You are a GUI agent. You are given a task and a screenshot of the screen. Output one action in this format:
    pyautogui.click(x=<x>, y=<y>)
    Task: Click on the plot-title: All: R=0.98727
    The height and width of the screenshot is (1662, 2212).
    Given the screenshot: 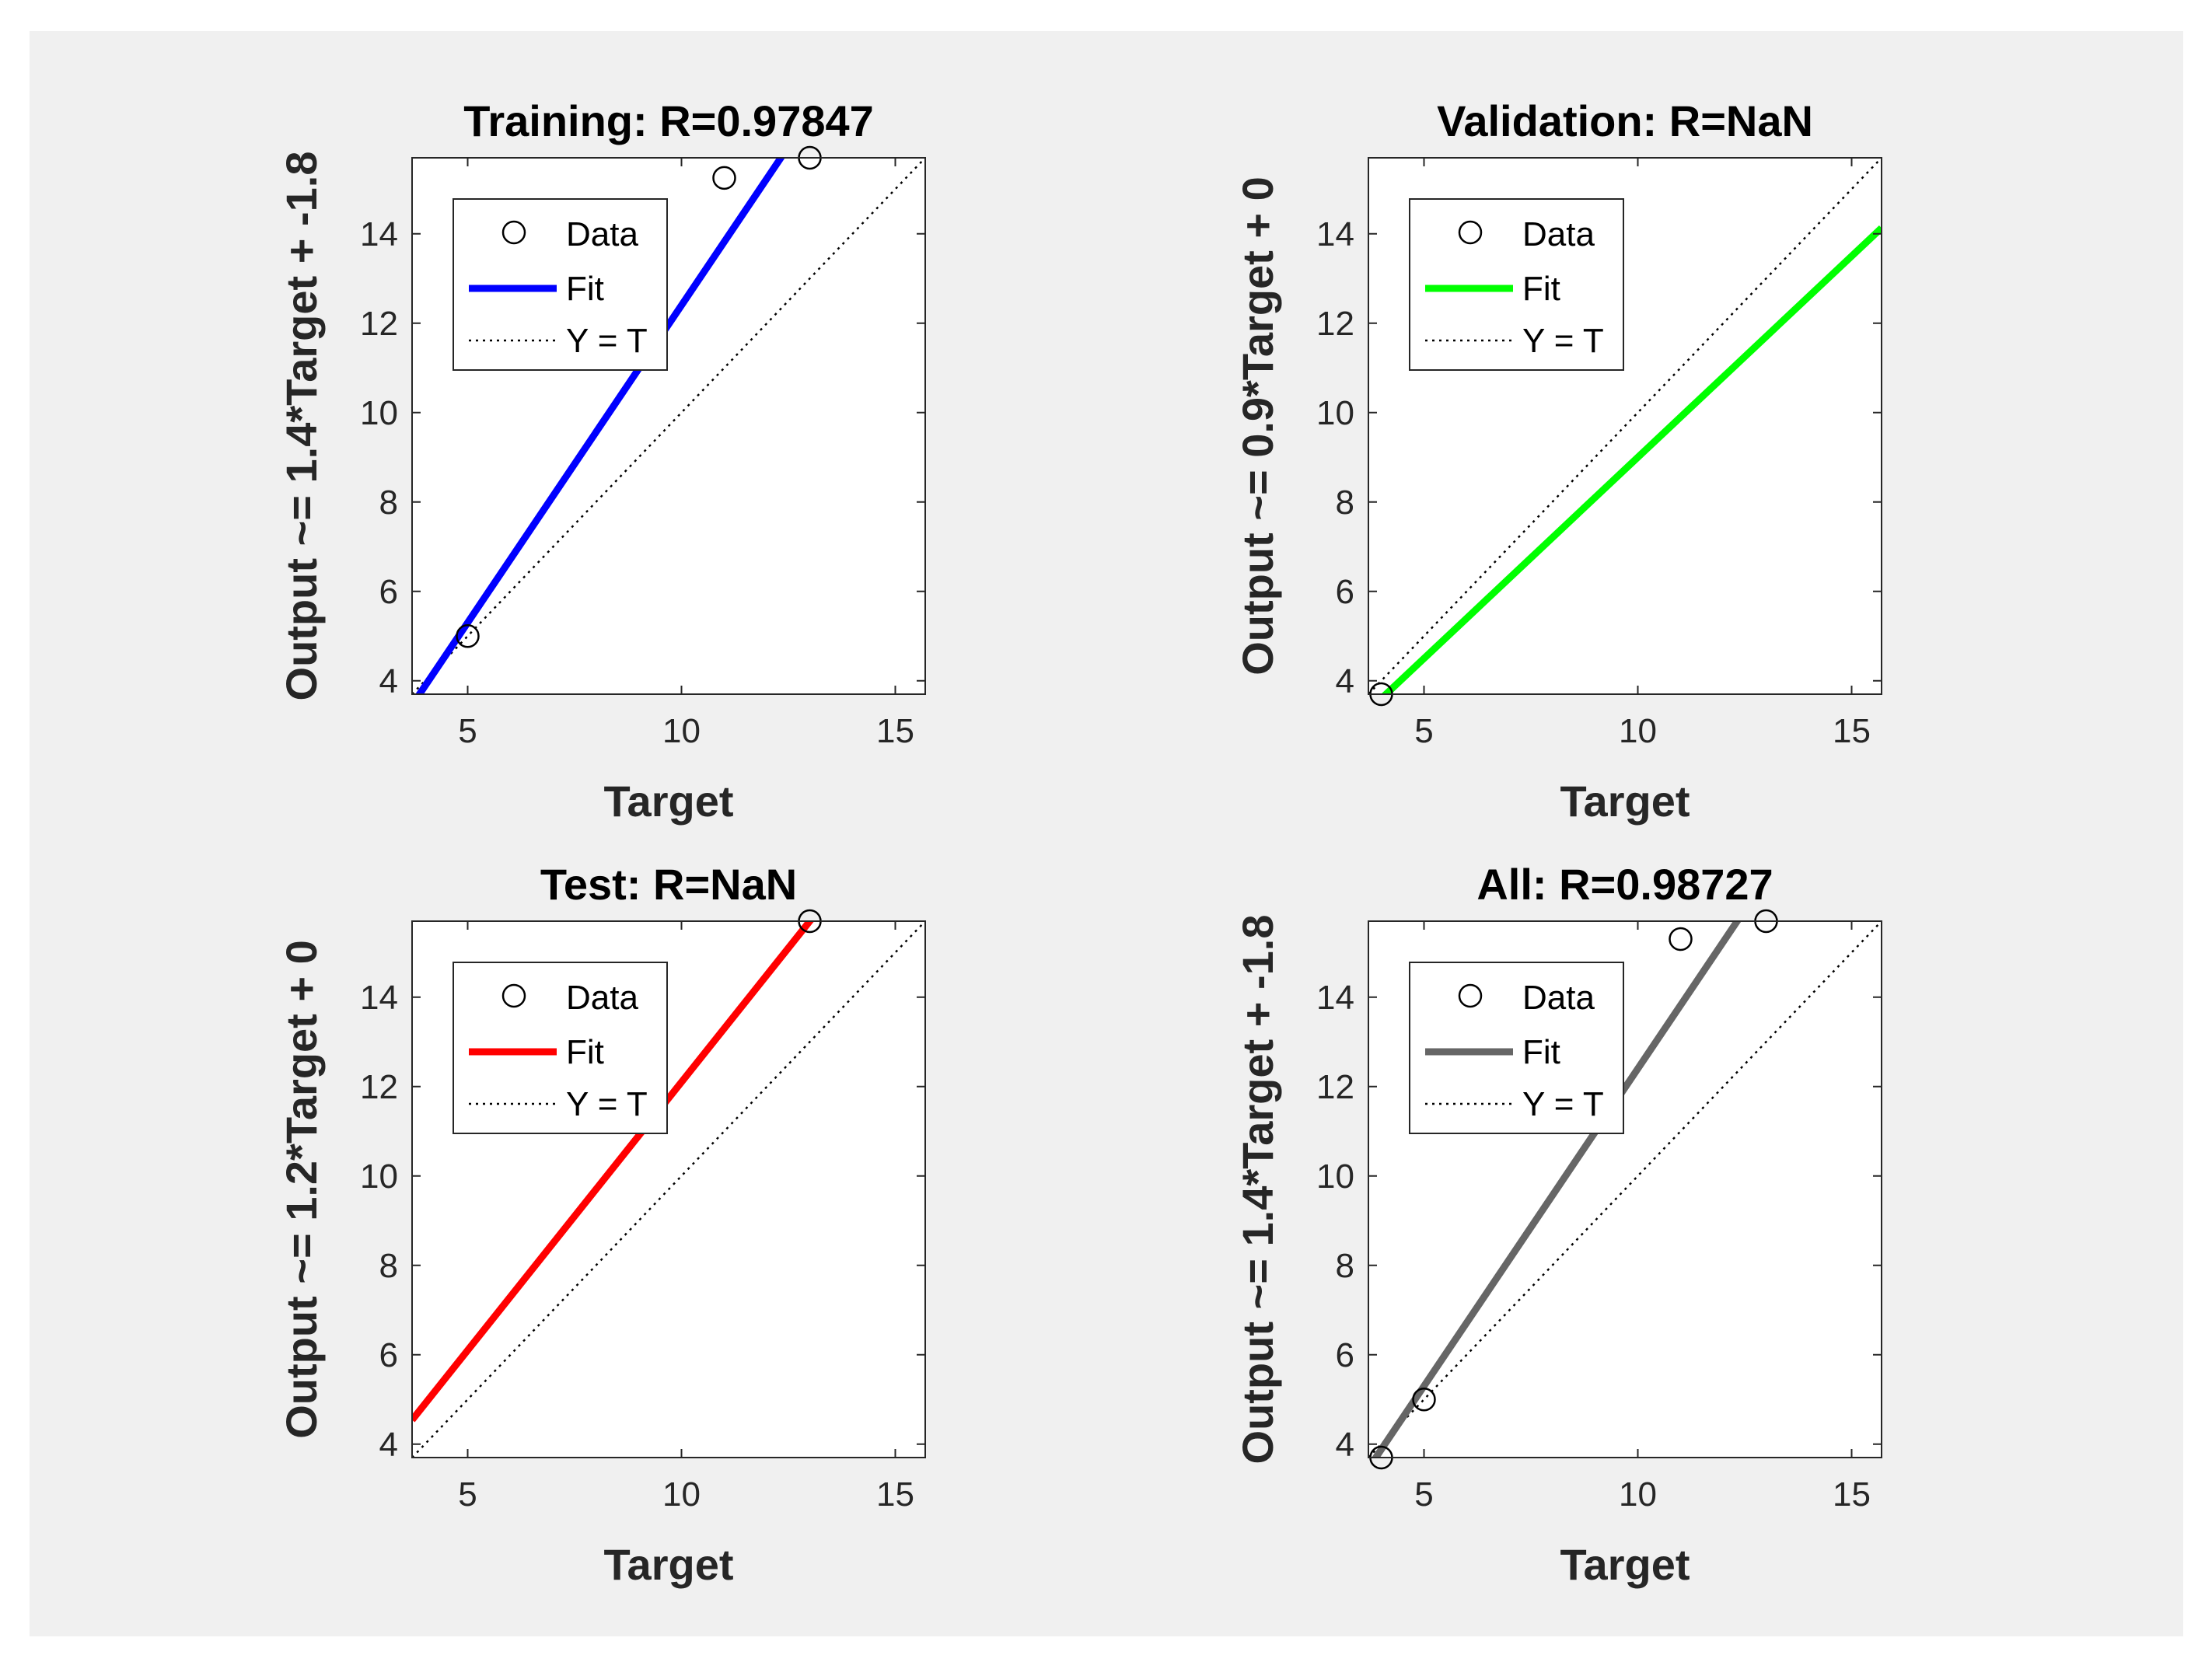 What is the action you would take?
    pyautogui.click(x=1624, y=884)
    